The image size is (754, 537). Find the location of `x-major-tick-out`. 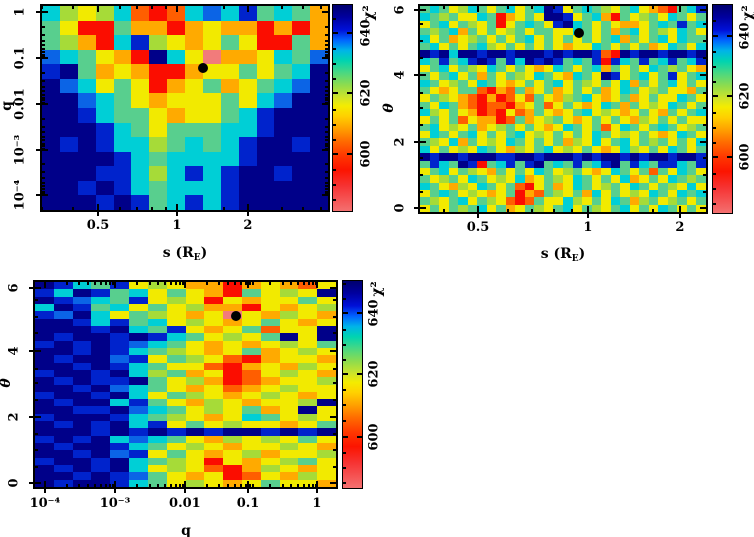

x-major-tick-out is located at coordinates (478, 216).